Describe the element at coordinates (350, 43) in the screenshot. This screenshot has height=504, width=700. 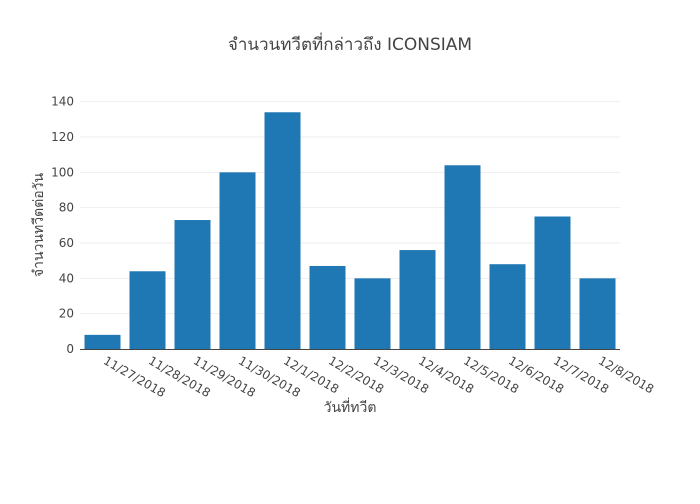
I see `chart-title: จำนวนทวีตที่กล่าวถึง ICONSIAM` at that location.